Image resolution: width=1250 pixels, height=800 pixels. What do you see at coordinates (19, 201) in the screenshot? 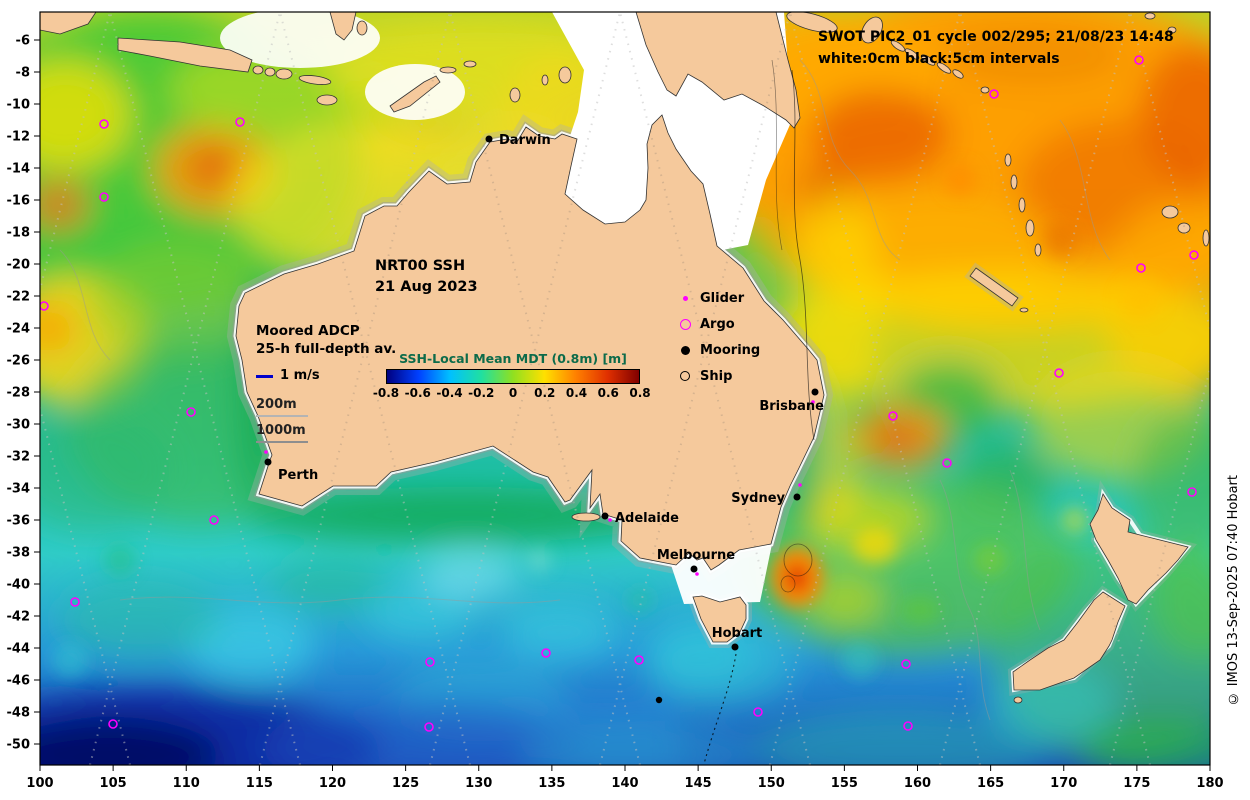
I see `y-tick-label: -16` at bounding box center [19, 201].